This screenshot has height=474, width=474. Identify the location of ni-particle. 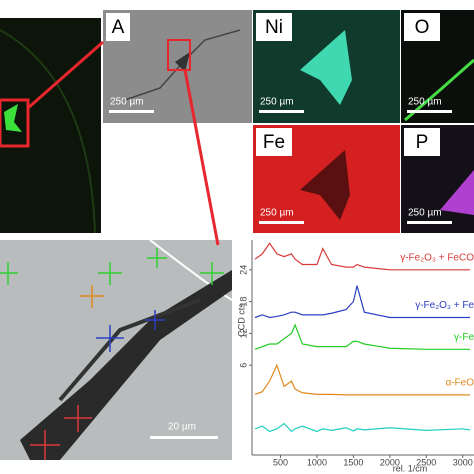
(326, 67).